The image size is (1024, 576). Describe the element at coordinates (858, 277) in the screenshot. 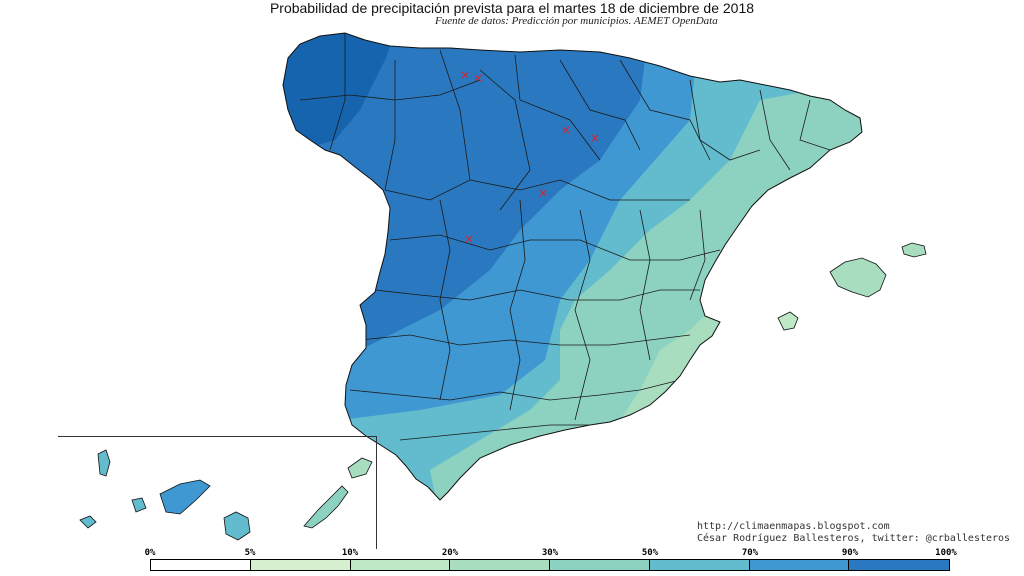

I see `mallorca-island` at that location.